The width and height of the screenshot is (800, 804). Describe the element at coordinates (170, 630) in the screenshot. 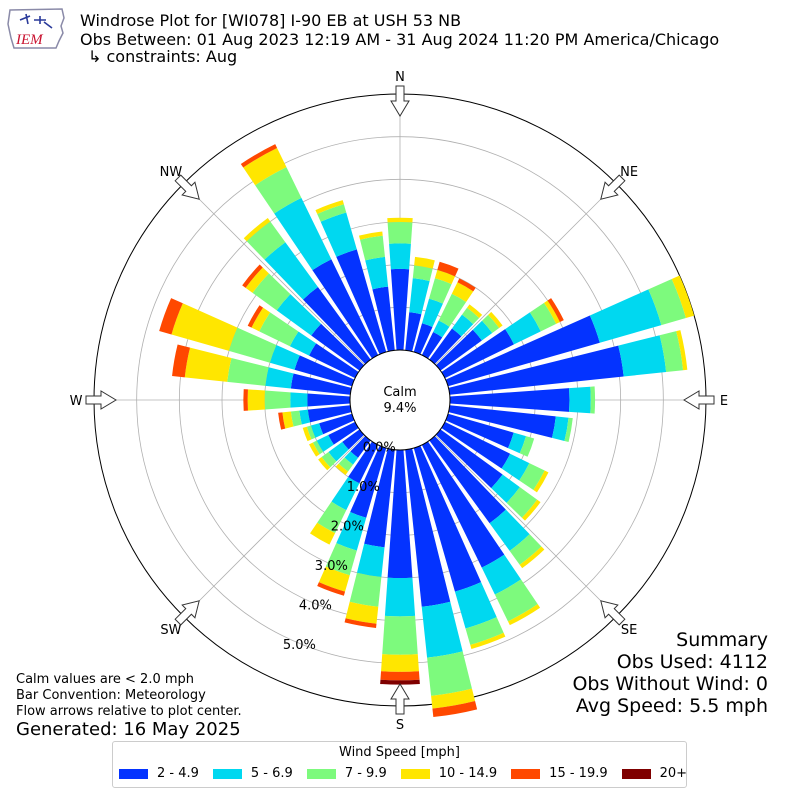

I see `direction-label: SW` at that location.